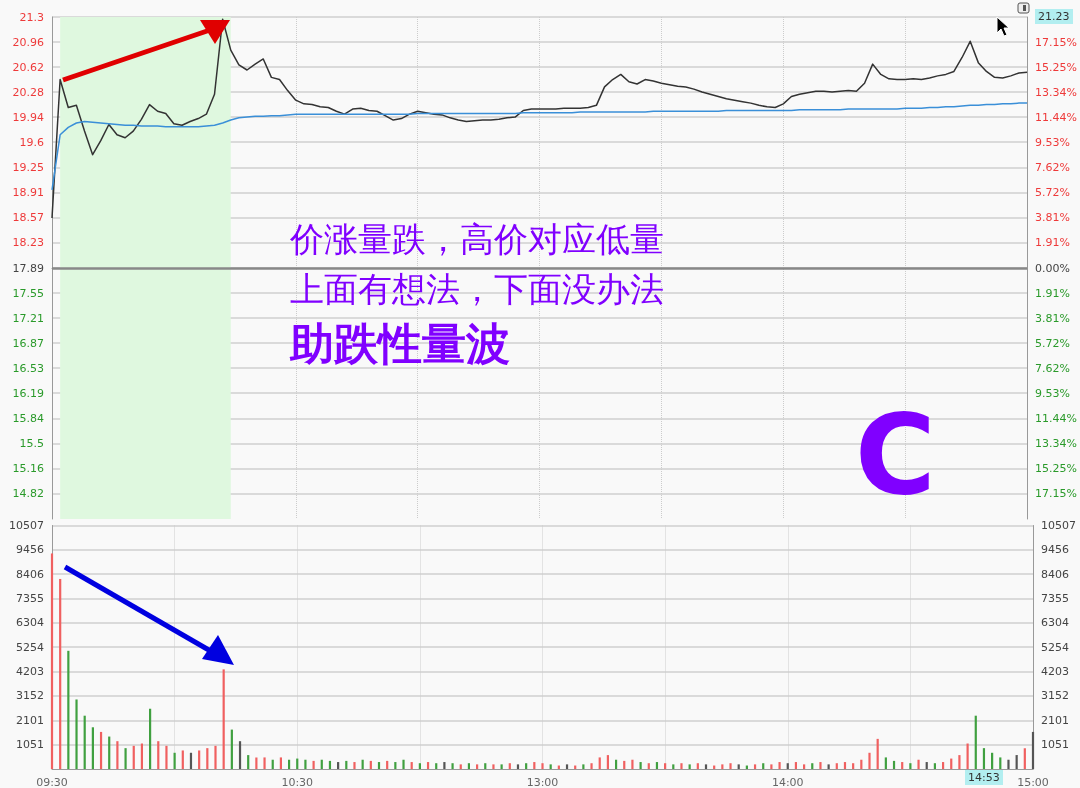  I want to click on y3-tick-label: 7.62%, so click(1053, 368).